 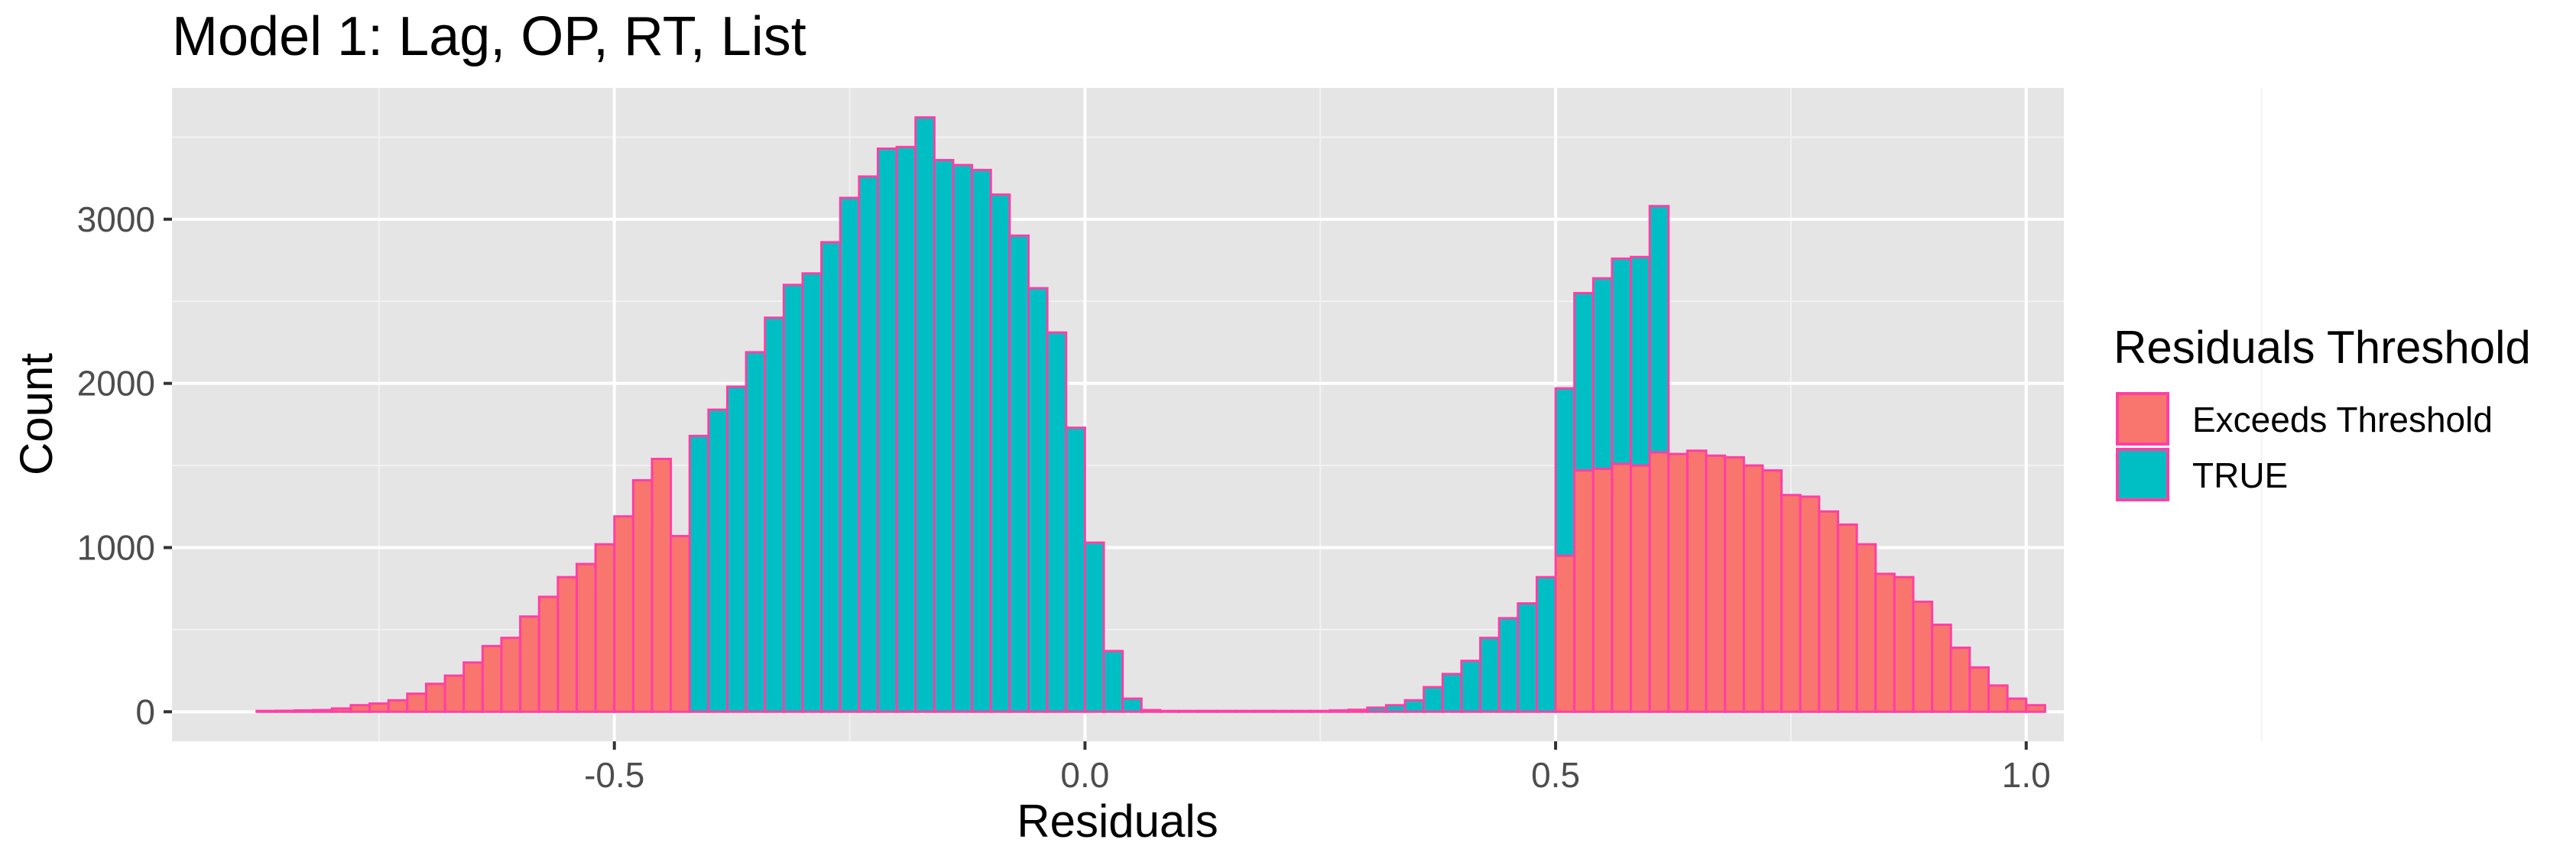 What do you see at coordinates (1117, 821) in the screenshot?
I see `x-axis-title: Residuals` at bounding box center [1117, 821].